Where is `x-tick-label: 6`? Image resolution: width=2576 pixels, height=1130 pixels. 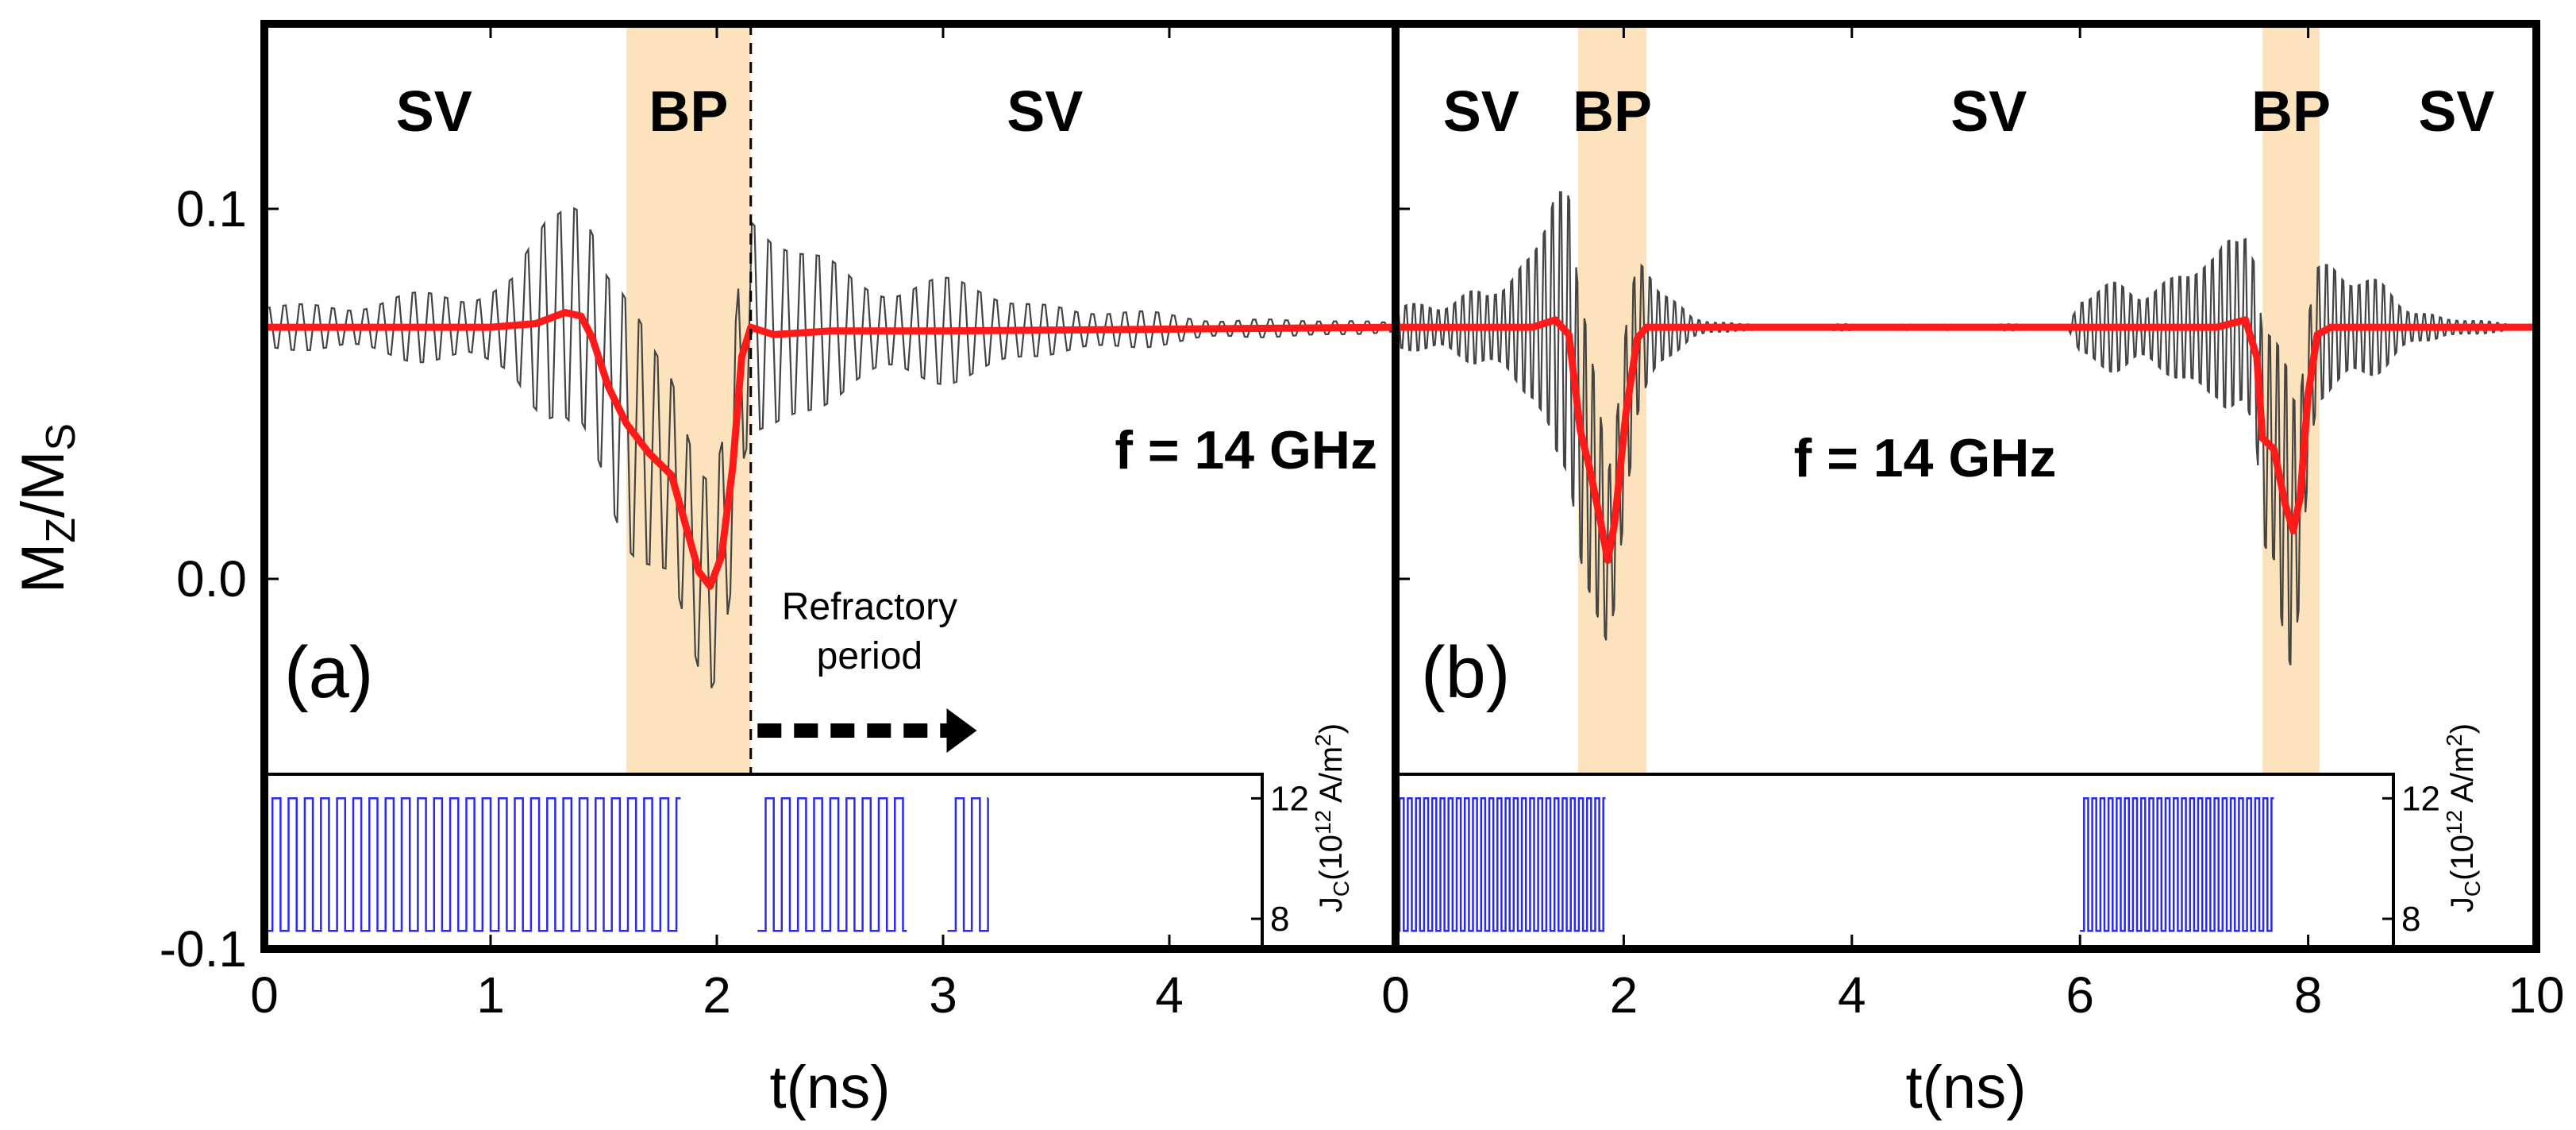
x-tick-label: 6 is located at coordinates (2080, 995).